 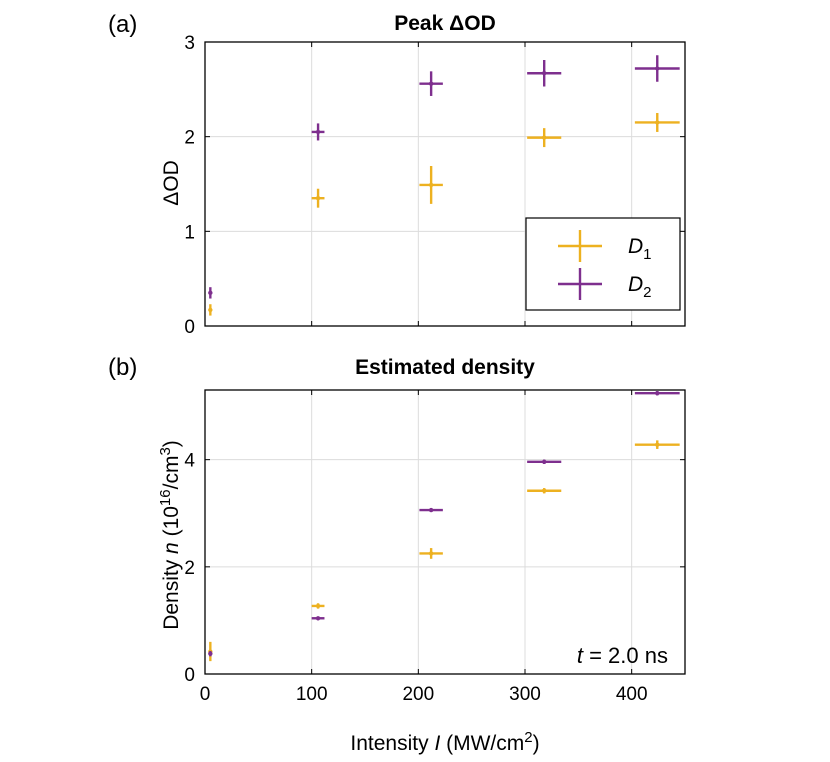 I want to click on time-annotation: t = 2.0 ns, so click(x=622, y=655).